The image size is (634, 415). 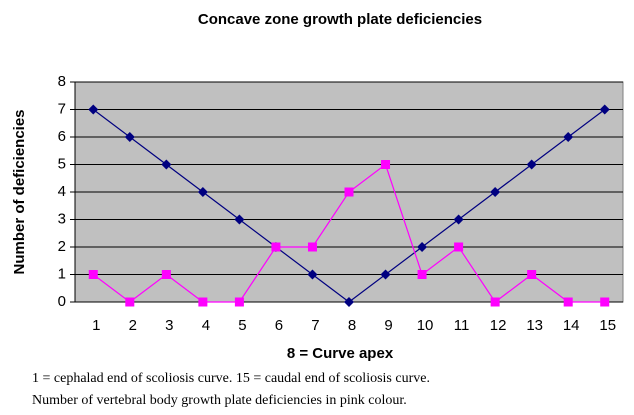 What do you see at coordinates (388, 325) in the screenshot?
I see `x-tick-label: 9` at bounding box center [388, 325].